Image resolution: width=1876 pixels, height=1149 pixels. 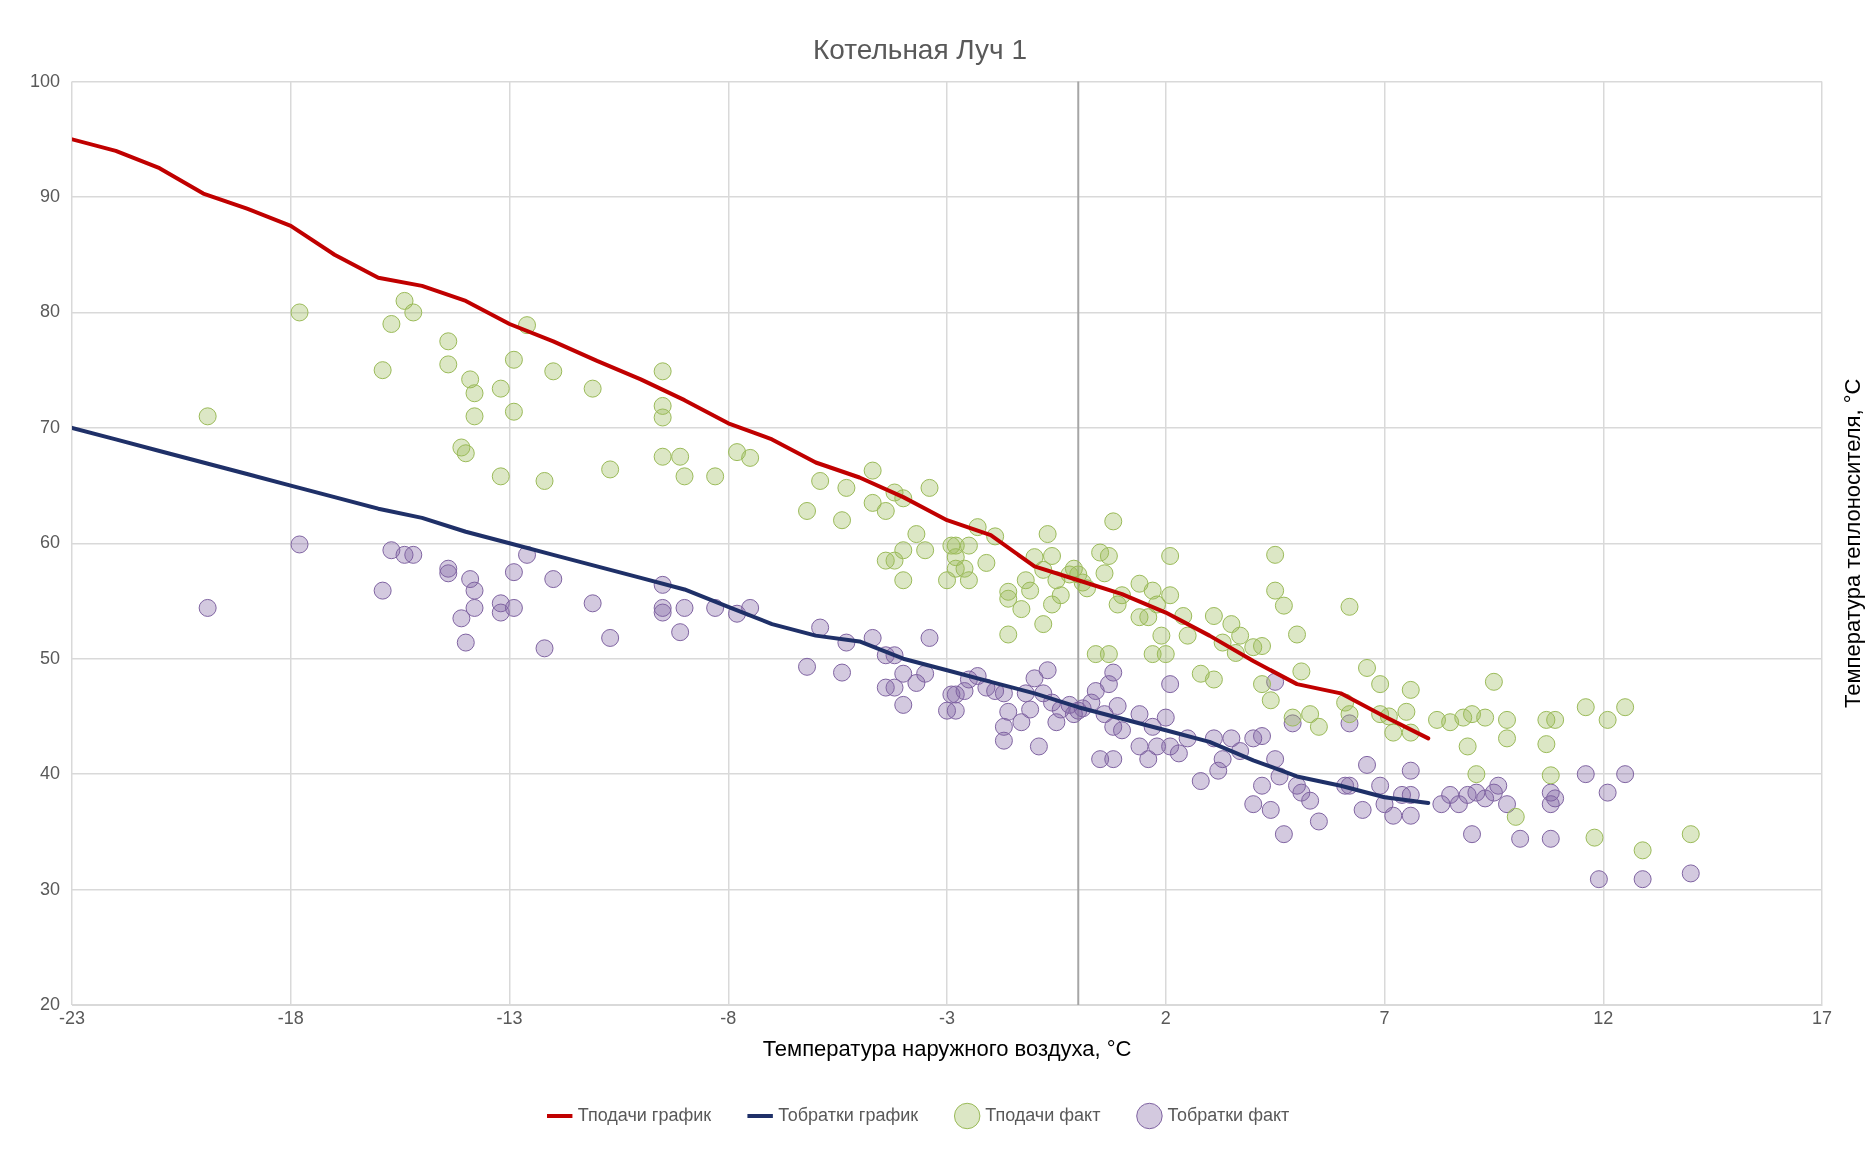 I want to click on y-axis-title: Температура теплоносителя, °С, so click(x=1853, y=543).